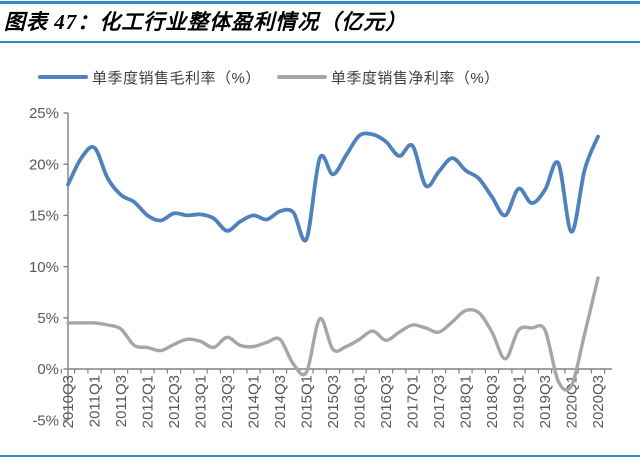 Image resolution: width=640 pixels, height=466 pixels. I want to click on x-tick-label: 2011Q3, so click(121, 401).